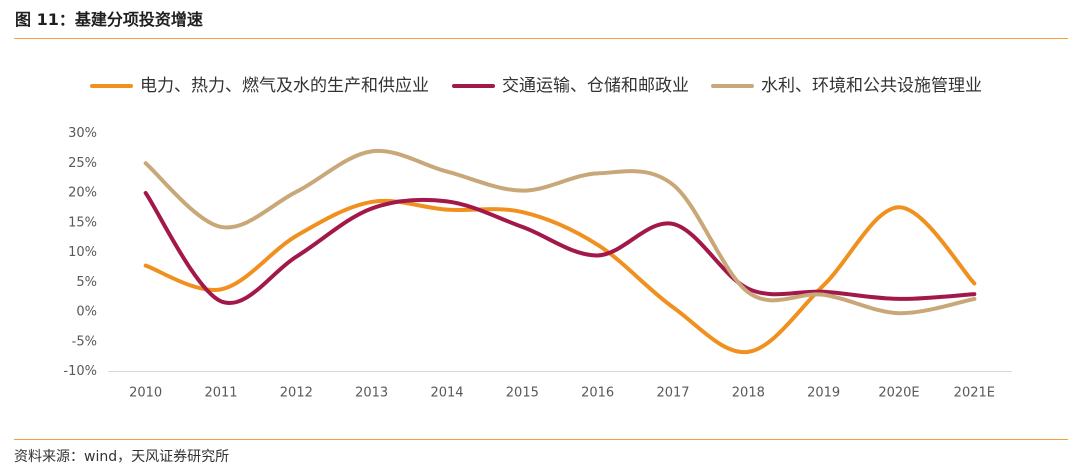 The image size is (1080, 473). I want to click on legend-item-power-utilities: 电力、热力、燃气及水的生产和供应业, so click(259, 86).